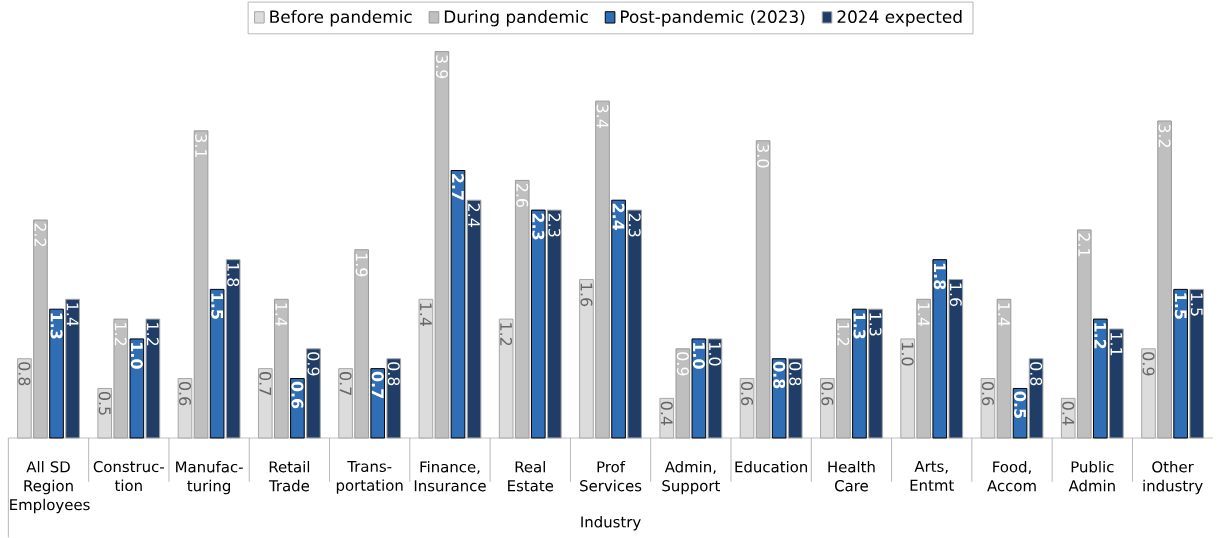  I want to click on data-label: 1.1, so click(1116, 344).